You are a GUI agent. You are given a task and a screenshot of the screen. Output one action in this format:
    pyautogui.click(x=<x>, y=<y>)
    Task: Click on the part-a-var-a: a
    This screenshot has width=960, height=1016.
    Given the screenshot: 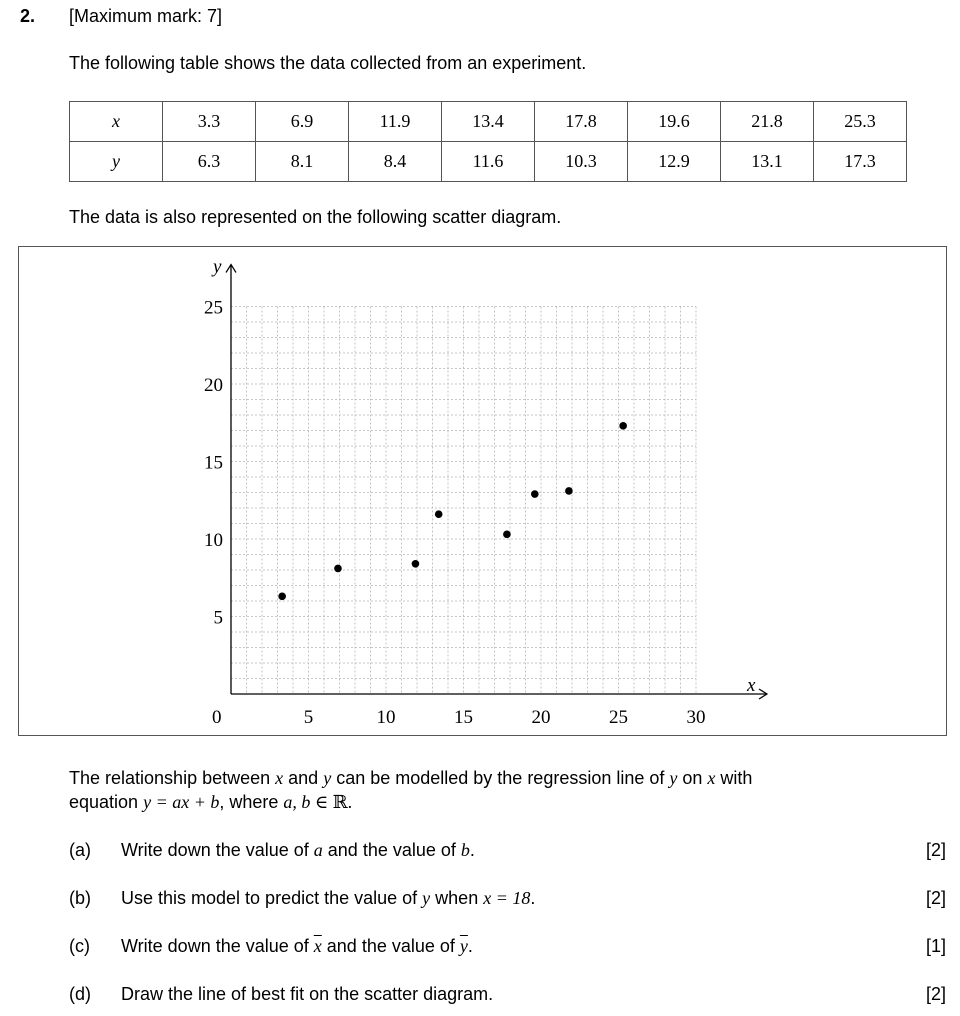 What is the action you would take?
    pyautogui.click(x=318, y=850)
    